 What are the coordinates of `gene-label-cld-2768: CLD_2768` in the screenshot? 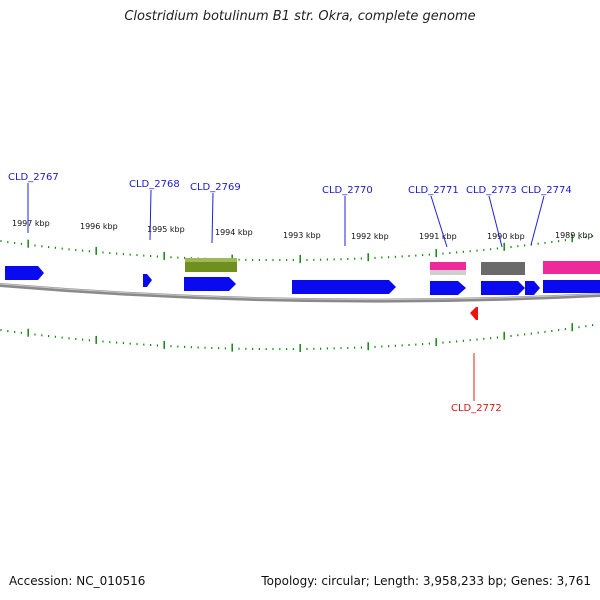 It's located at (154, 184).